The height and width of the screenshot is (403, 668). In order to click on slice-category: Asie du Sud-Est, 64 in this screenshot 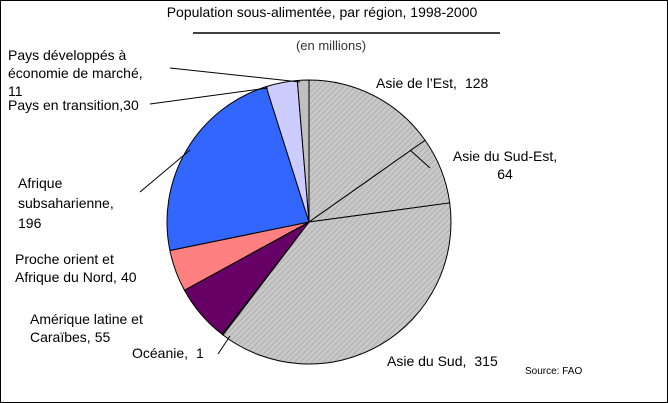, I will do `click(505, 165)`.